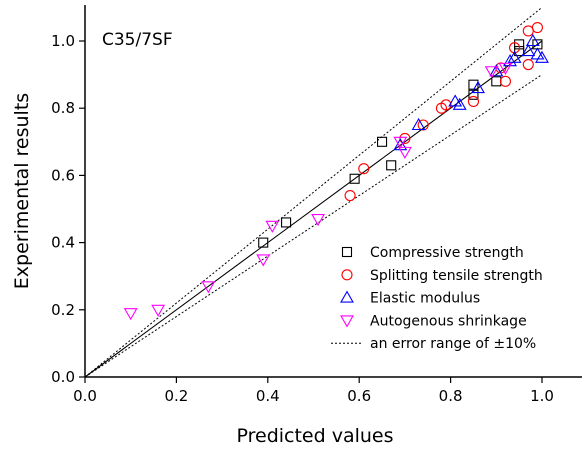  Describe the element at coordinates (63, 310) in the screenshot. I see `y-tick-label: 0.2` at that location.